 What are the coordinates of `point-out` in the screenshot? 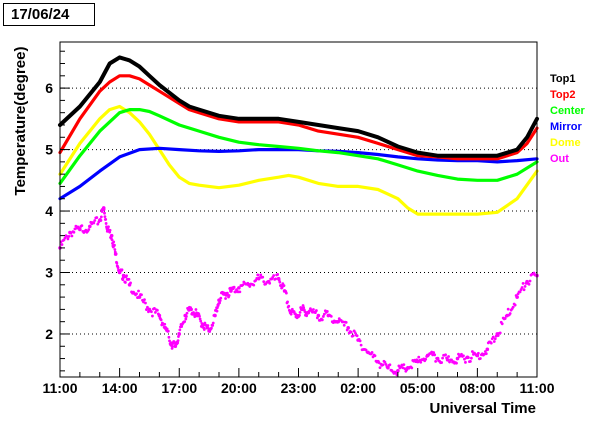 It's located at (487, 349).